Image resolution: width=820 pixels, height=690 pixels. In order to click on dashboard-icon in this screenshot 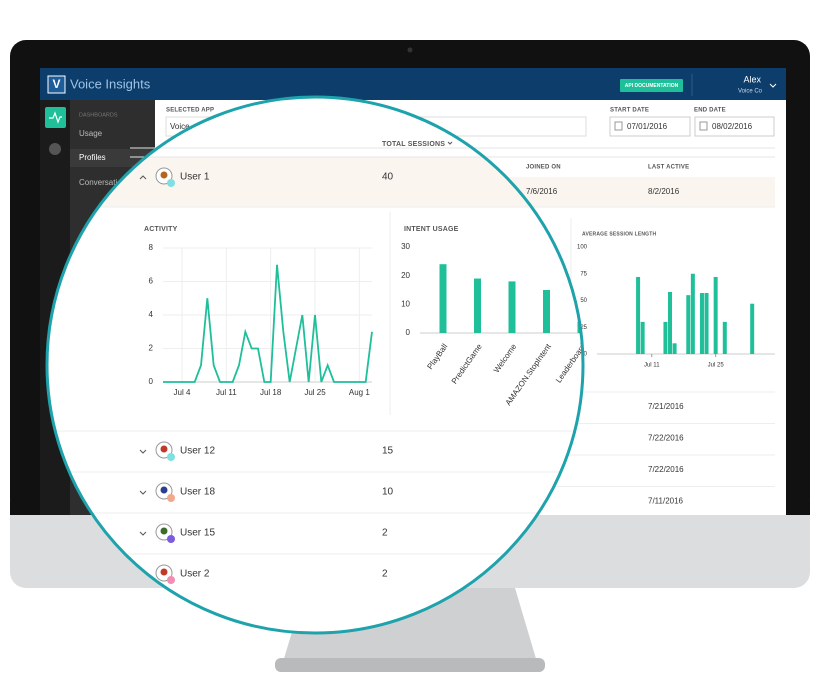, I will do `click(55, 117)`.